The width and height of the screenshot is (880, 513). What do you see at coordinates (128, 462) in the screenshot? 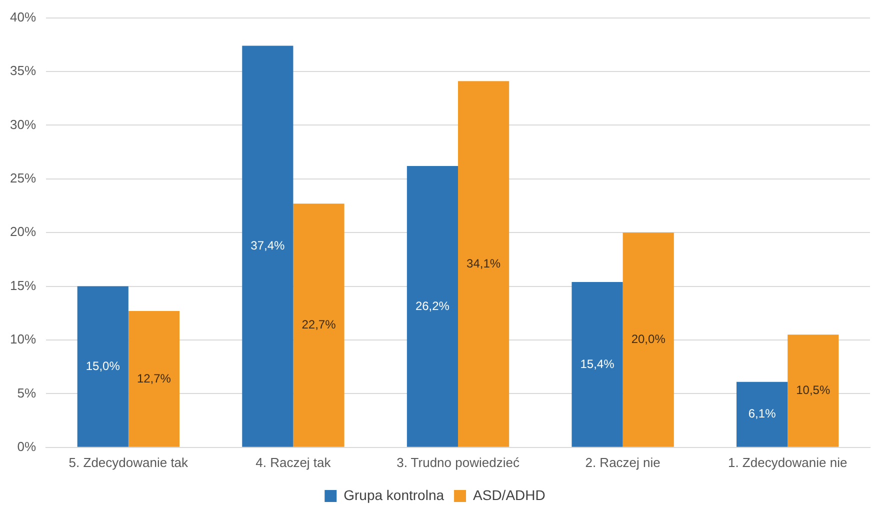
I see `x-tick-label: 5. Zdecydowanie tak` at bounding box center [128, 462].